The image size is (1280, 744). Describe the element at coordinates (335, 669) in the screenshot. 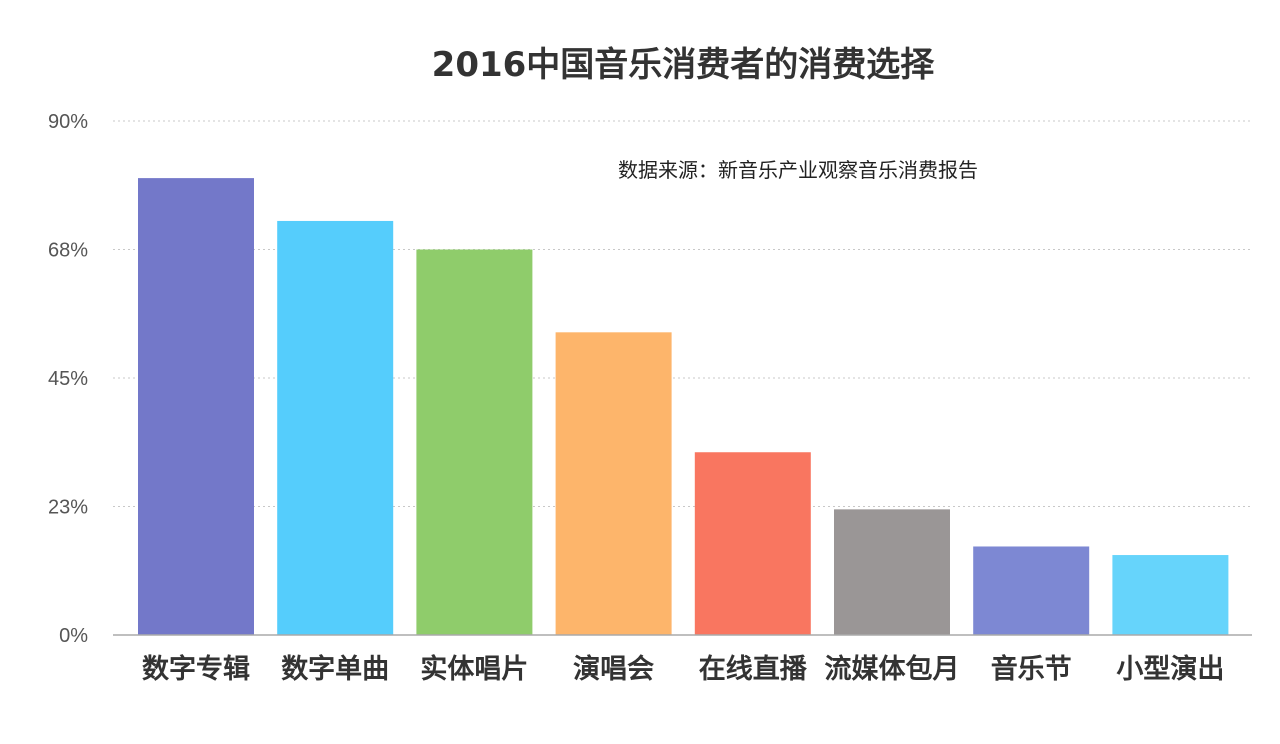

I see `x-tick-label: 数字单曲` at that location.